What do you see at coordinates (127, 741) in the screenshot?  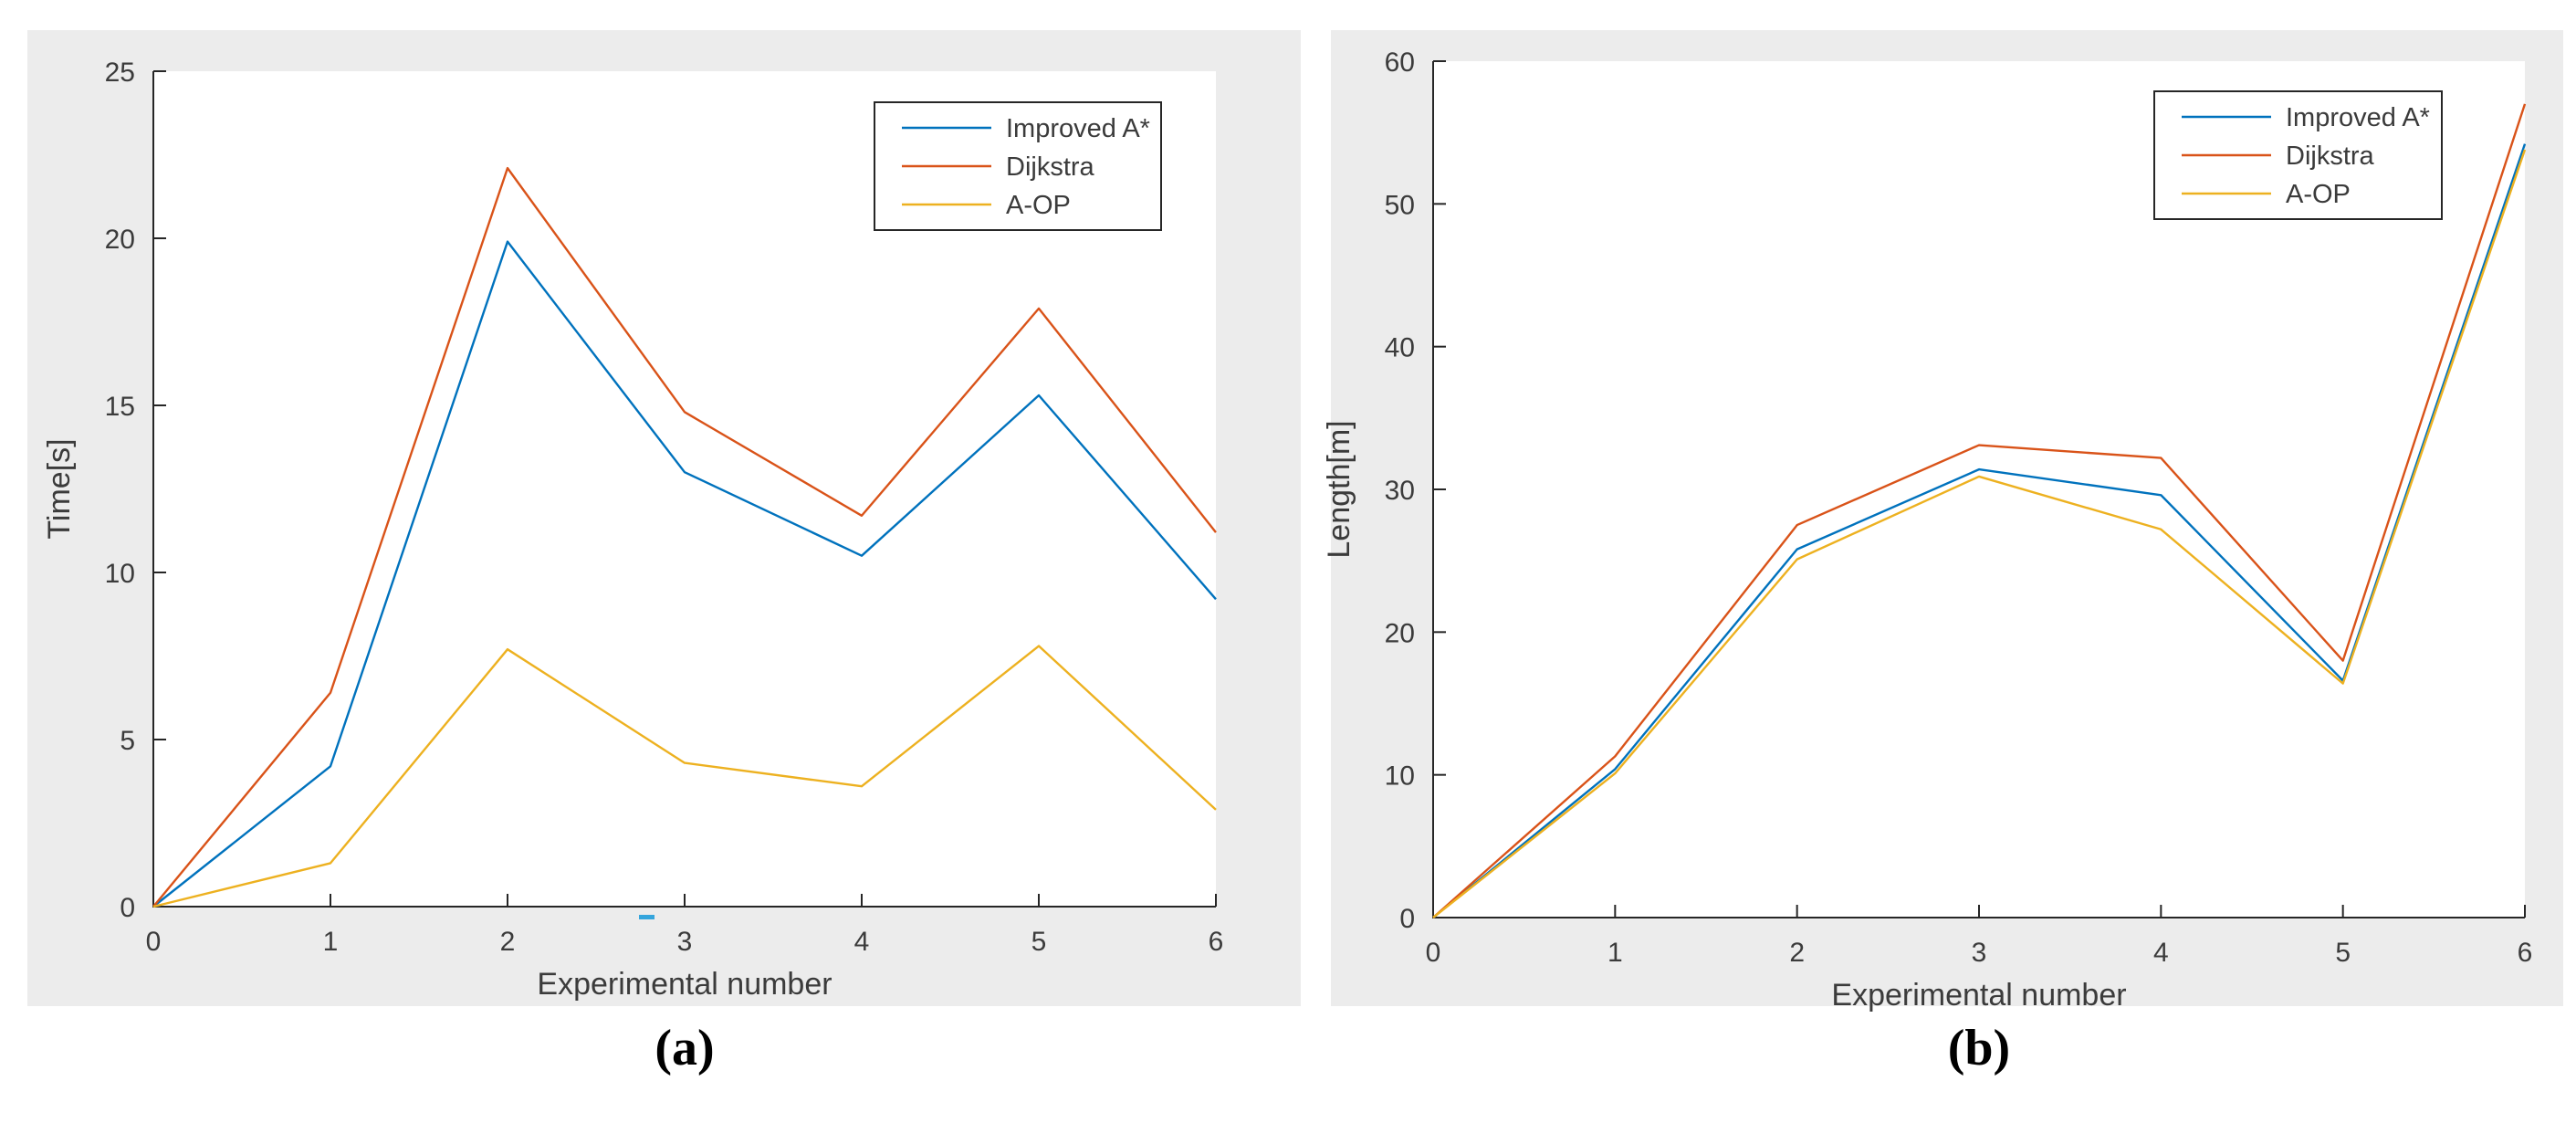 I see `y-tick-label: 5` at bounding box center [127, 741].